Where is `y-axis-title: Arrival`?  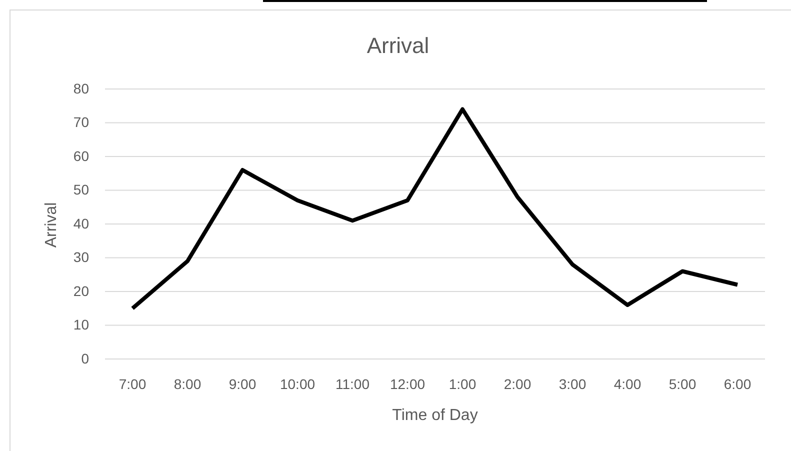
y-axis-title: Arrival is located at coordinates (51, 225).